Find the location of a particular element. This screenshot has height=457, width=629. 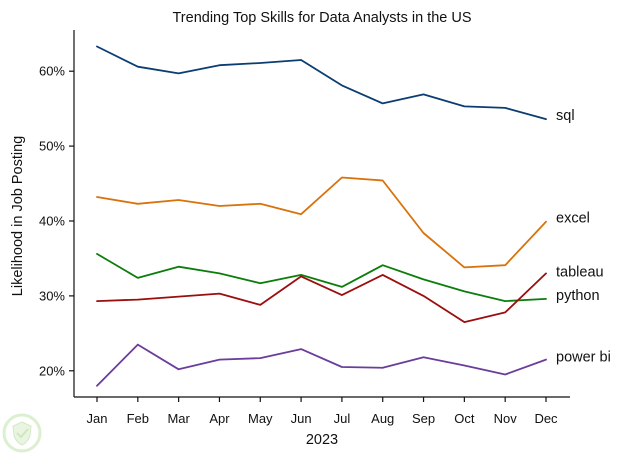

x-tick-label: Feb is located at coordinates (138, 418).